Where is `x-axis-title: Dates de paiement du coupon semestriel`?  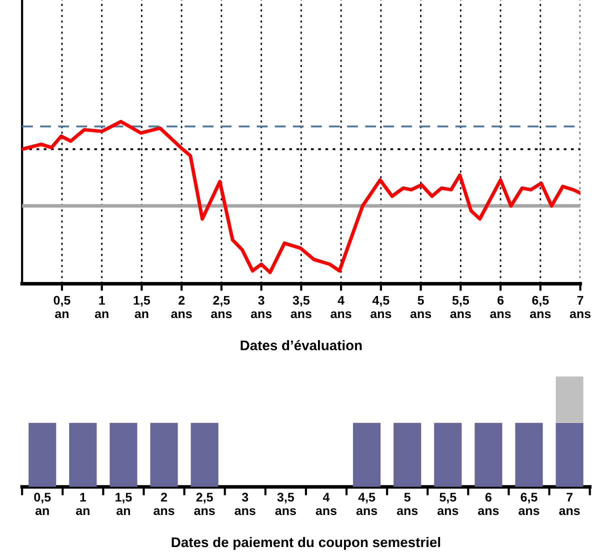
x-axis-title: Dates de paiement du coupon semestriel is located at coordinates (306, 543).